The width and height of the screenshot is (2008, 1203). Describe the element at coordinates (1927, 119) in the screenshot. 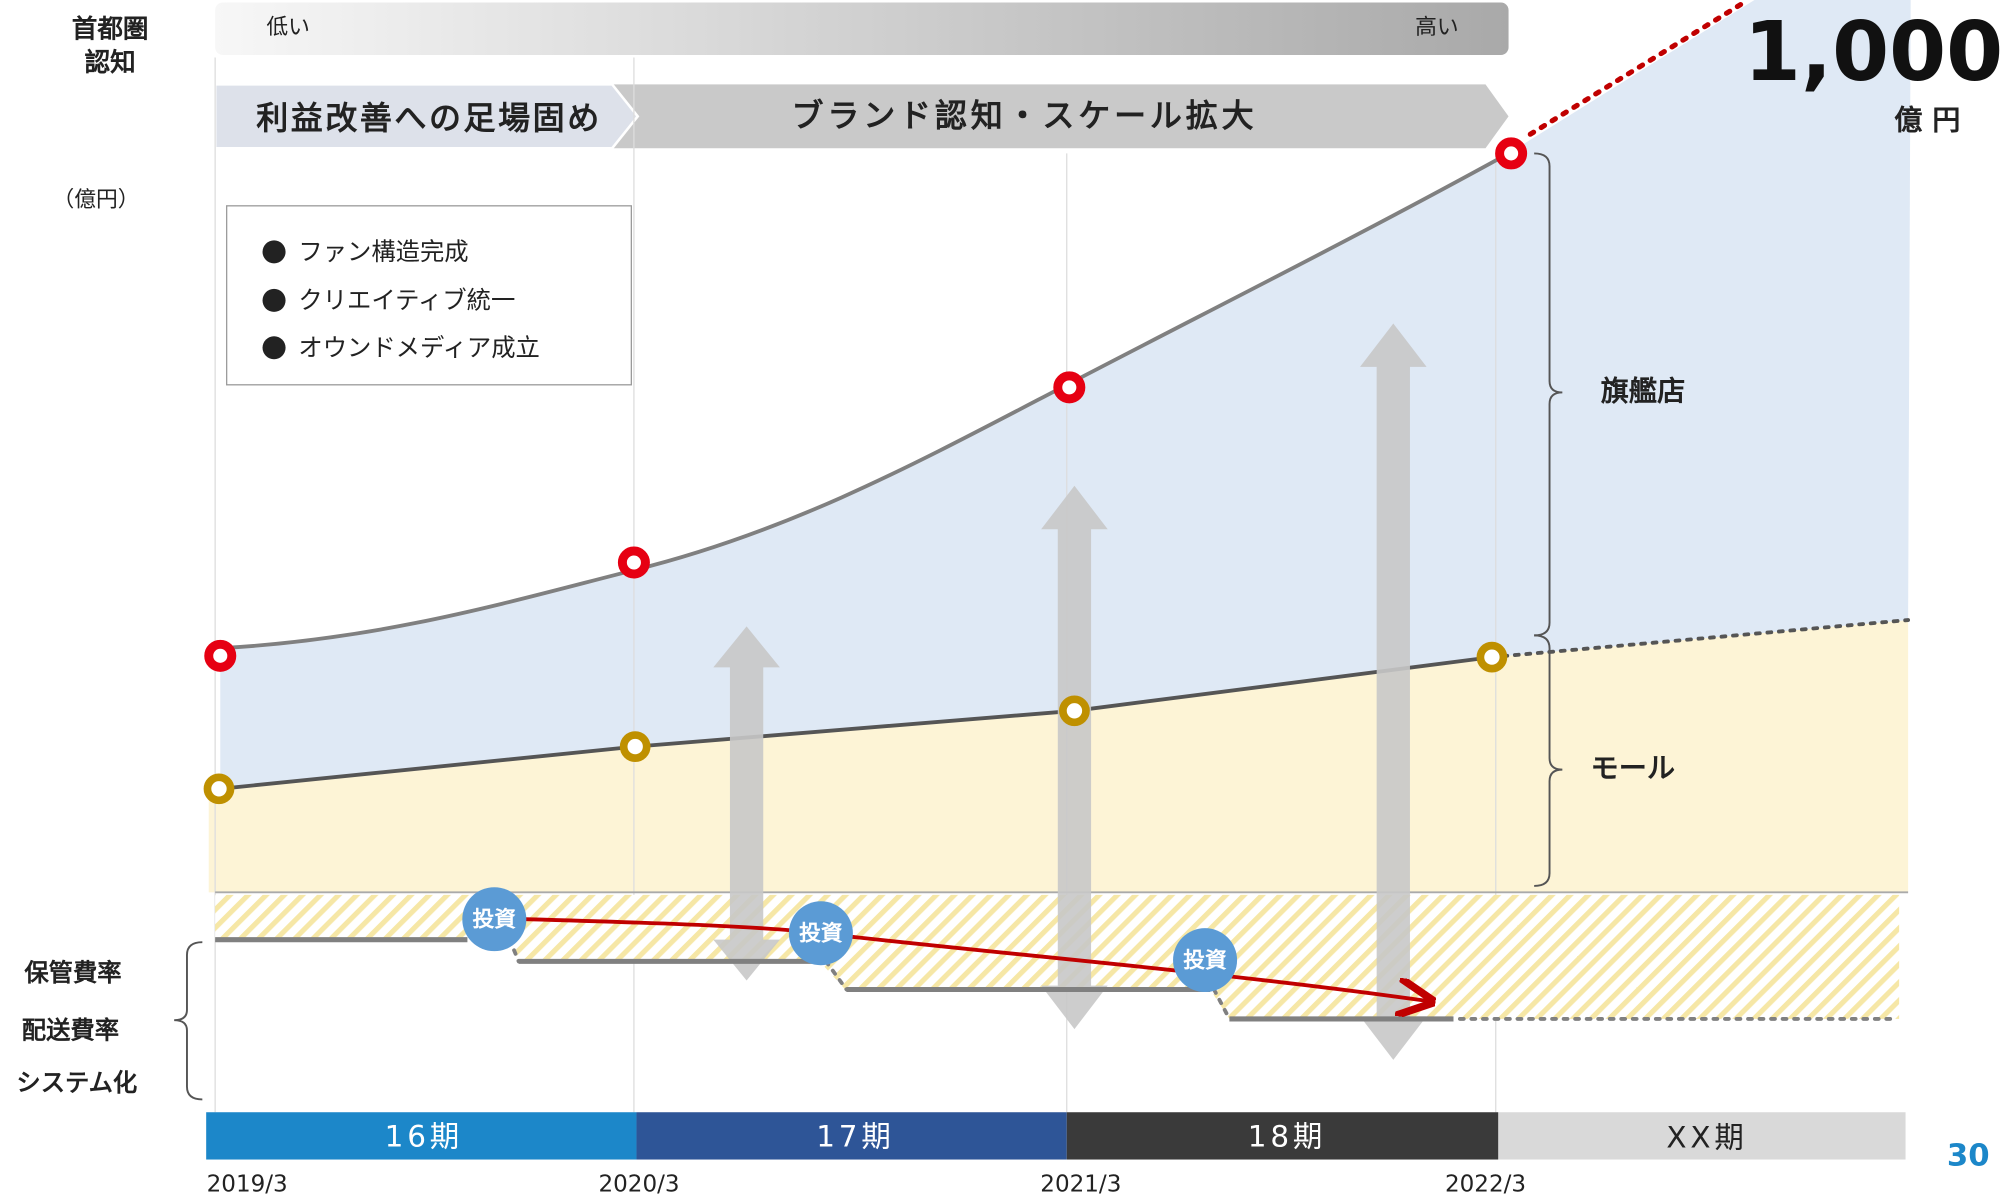

I see `target-unit: 億 円` at that location.